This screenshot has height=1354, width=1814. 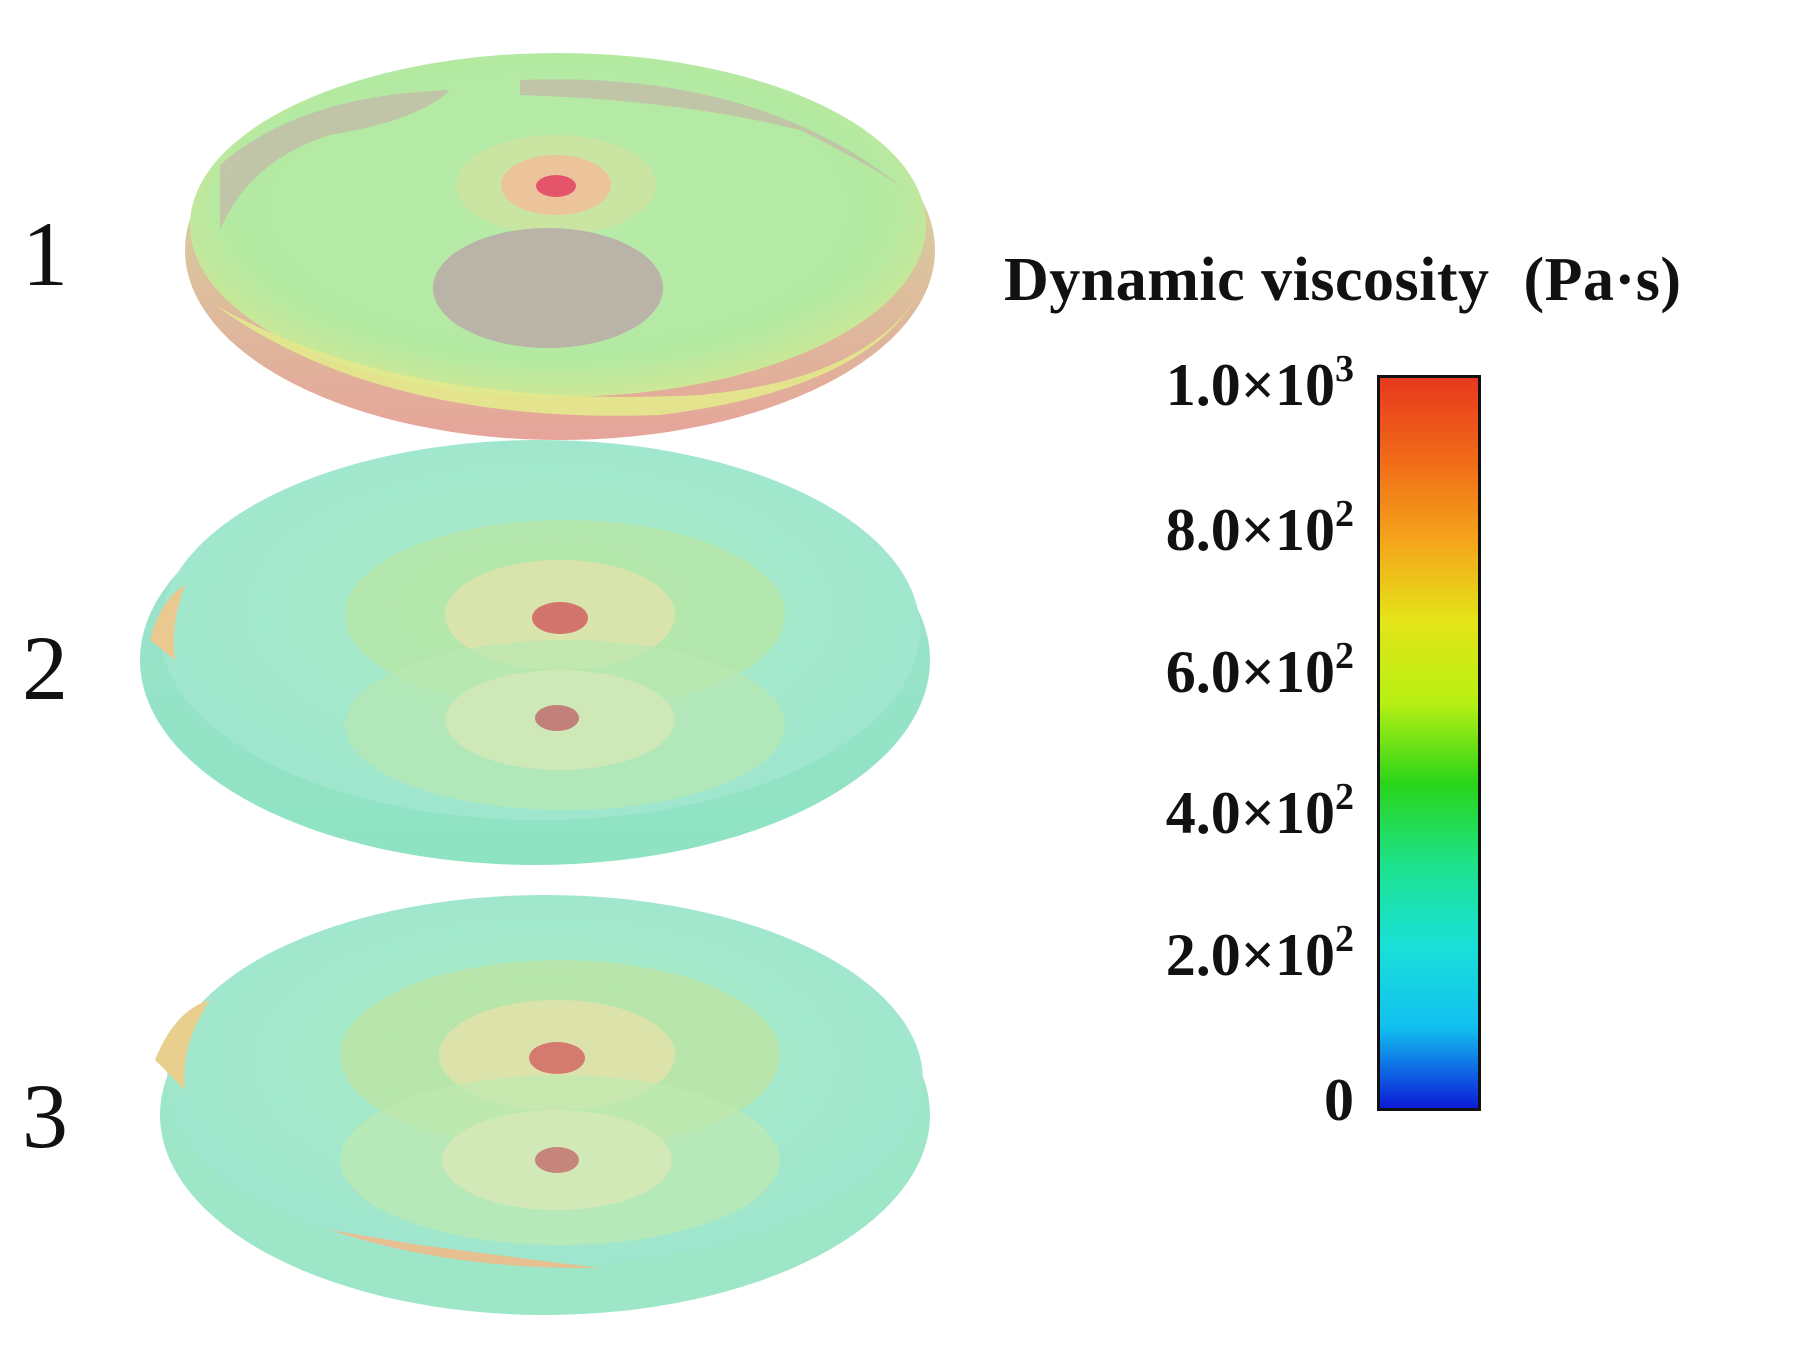 I want to click on disk-3-hotspot-lower, so click(x=557, y=1160).